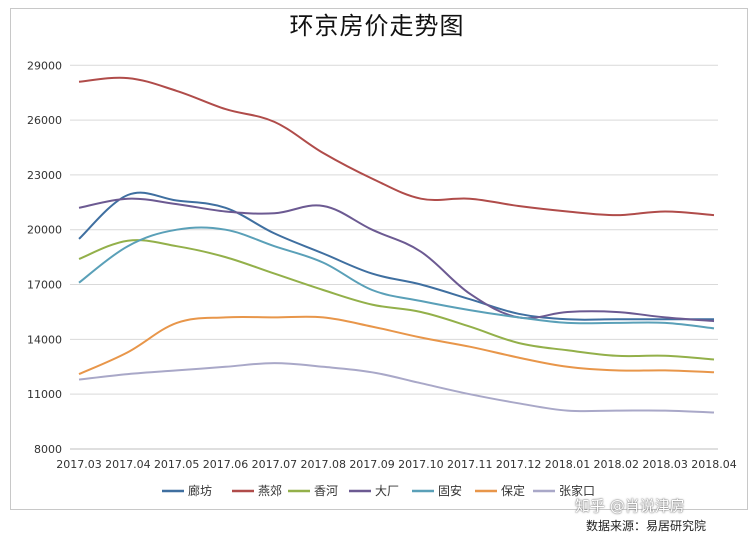 Image resolution: width=754 pixels, height=539 pixels. Describe the element at coordinates (44, 120) in the screenshot. I see `y-tick-label: 26000` at that location.